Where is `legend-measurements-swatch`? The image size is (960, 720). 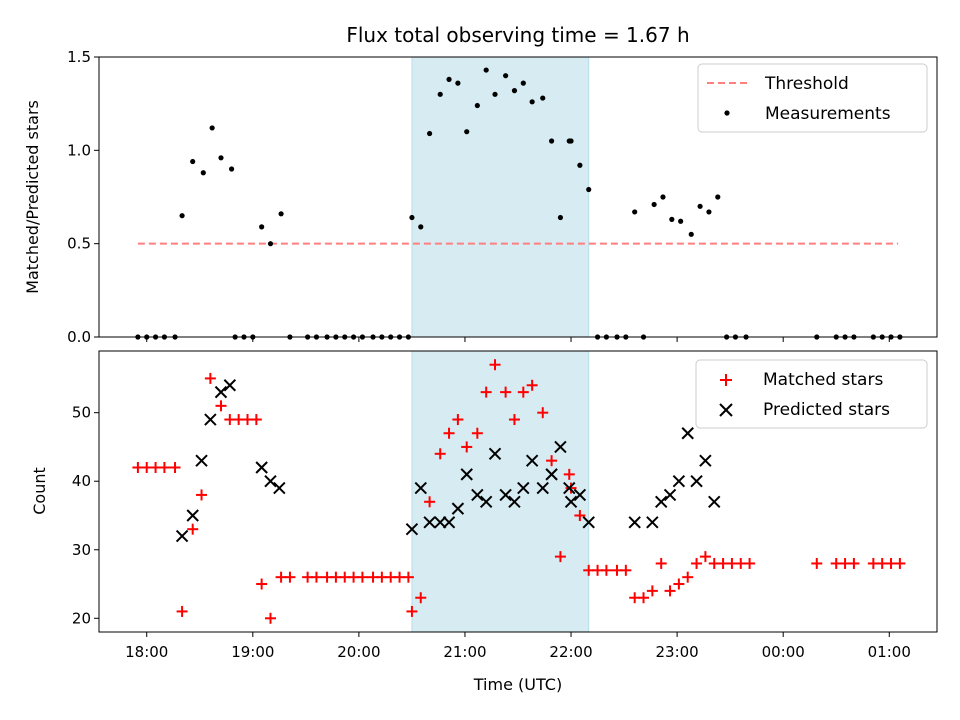 legend-measurements-swatch is located at coordinates (727, 113).